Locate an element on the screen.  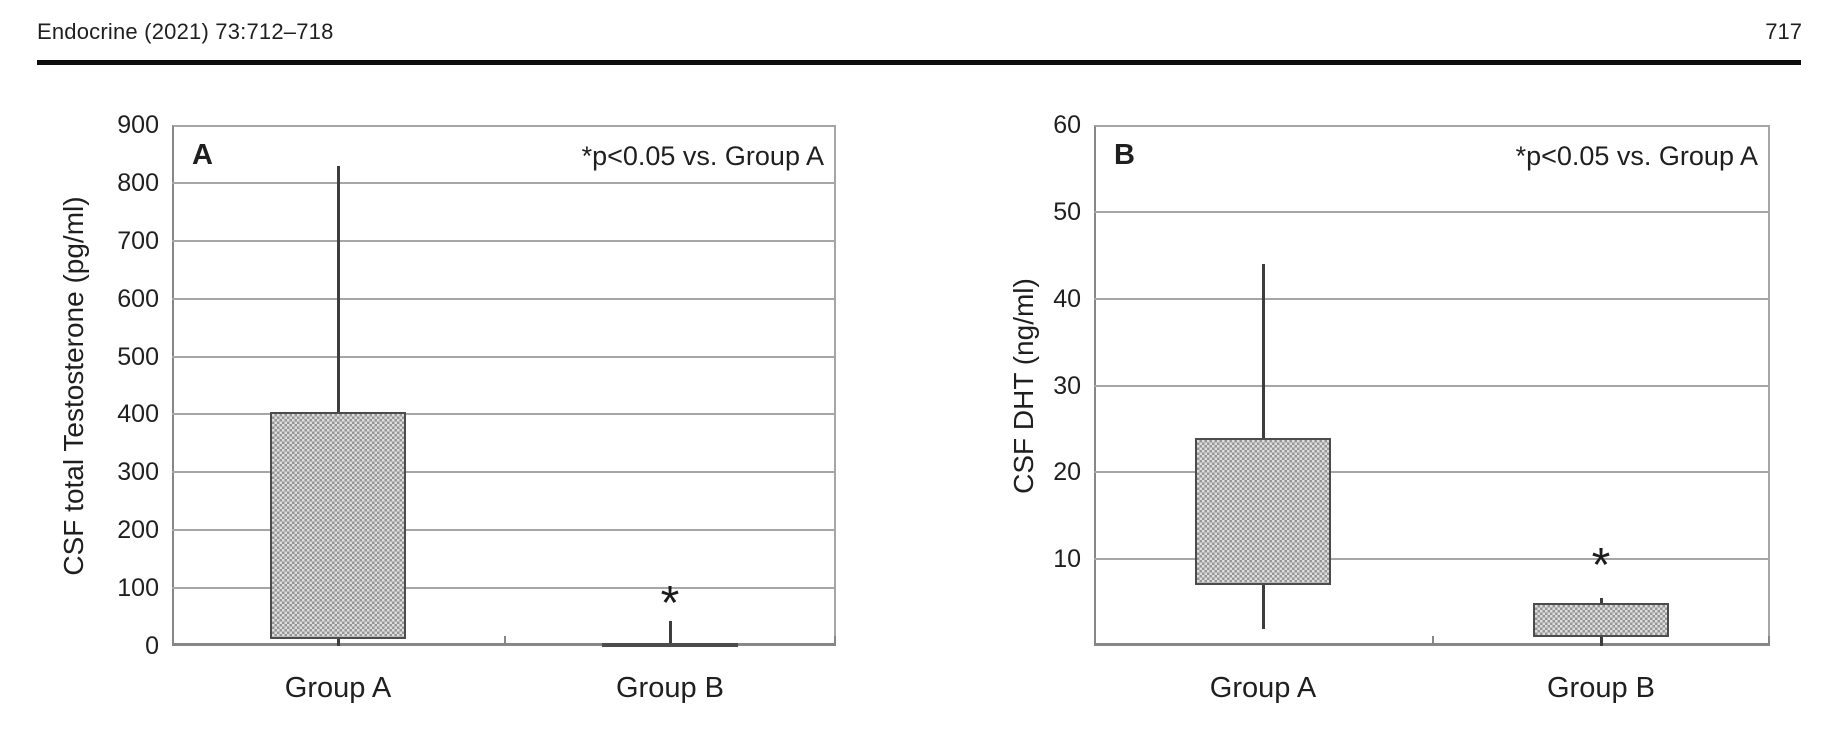
y-tick-label: 50 is located at coordinates (1067, 211).